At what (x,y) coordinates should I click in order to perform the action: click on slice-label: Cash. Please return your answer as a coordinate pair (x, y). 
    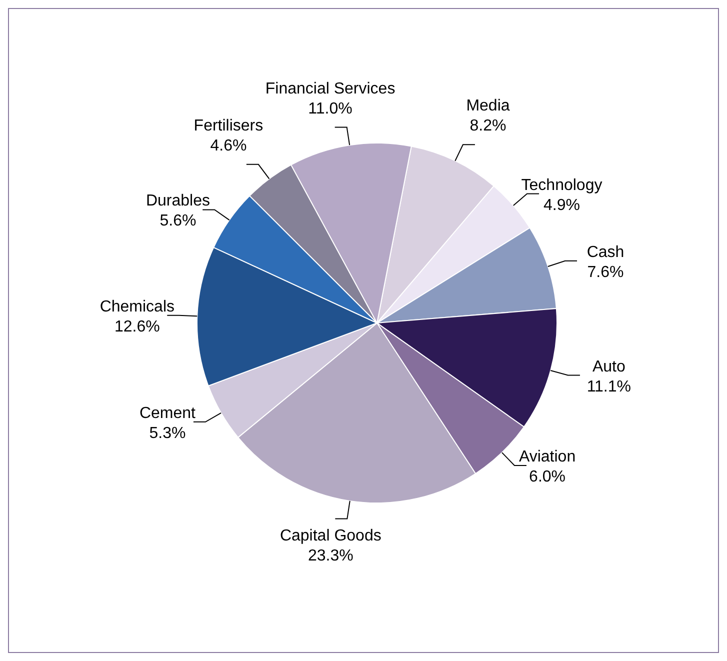
    Looking at the image, I should click on (605, 252).